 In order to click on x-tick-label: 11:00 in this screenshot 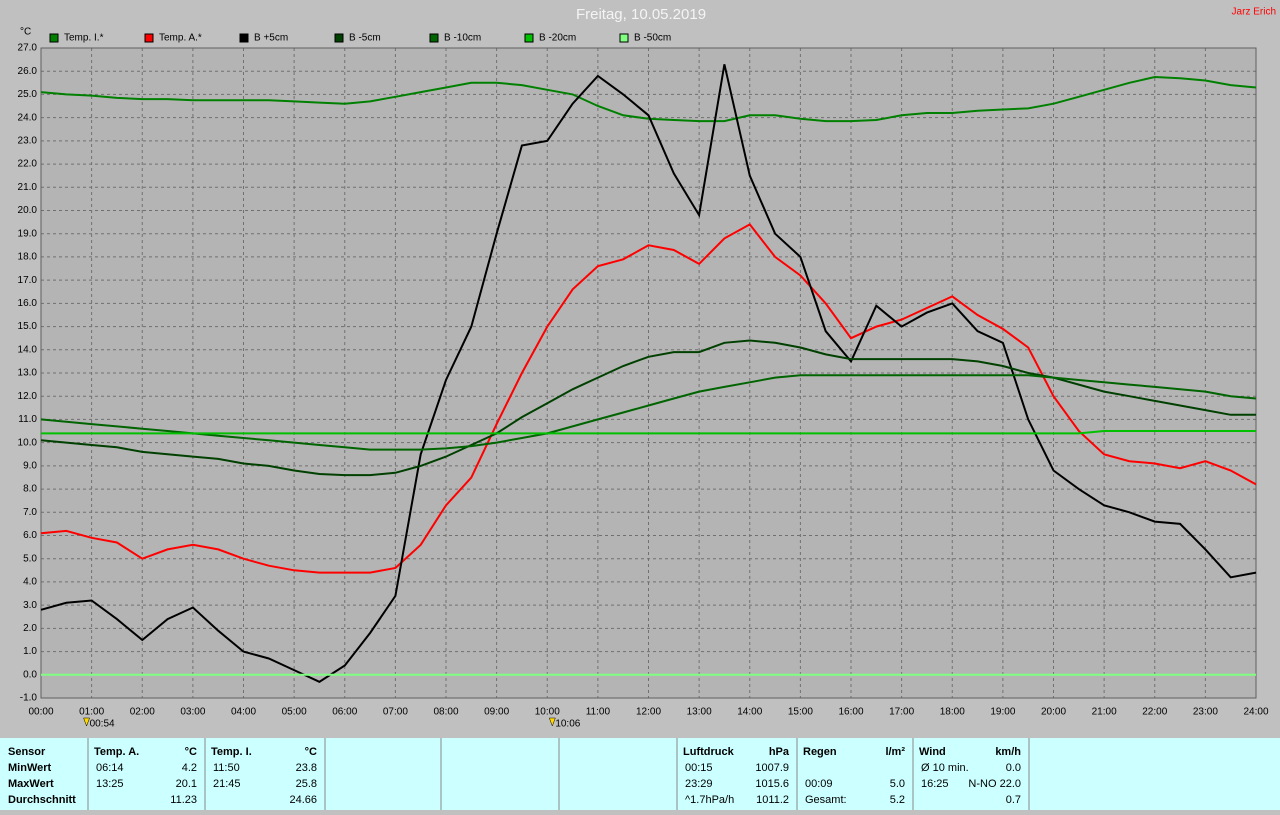, I will do `click(598, 712)`.